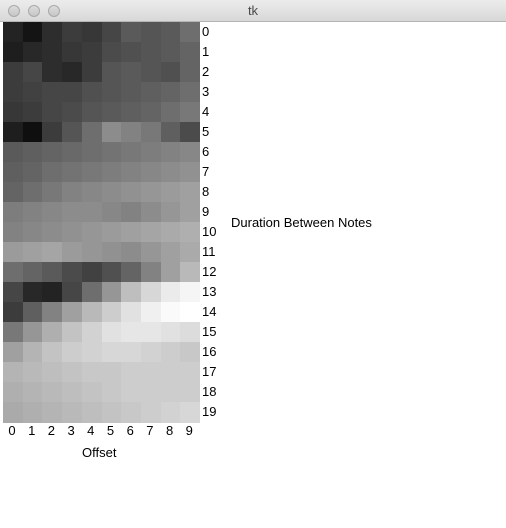  I want to click on x-tick-label: 5, so click(110, 430).